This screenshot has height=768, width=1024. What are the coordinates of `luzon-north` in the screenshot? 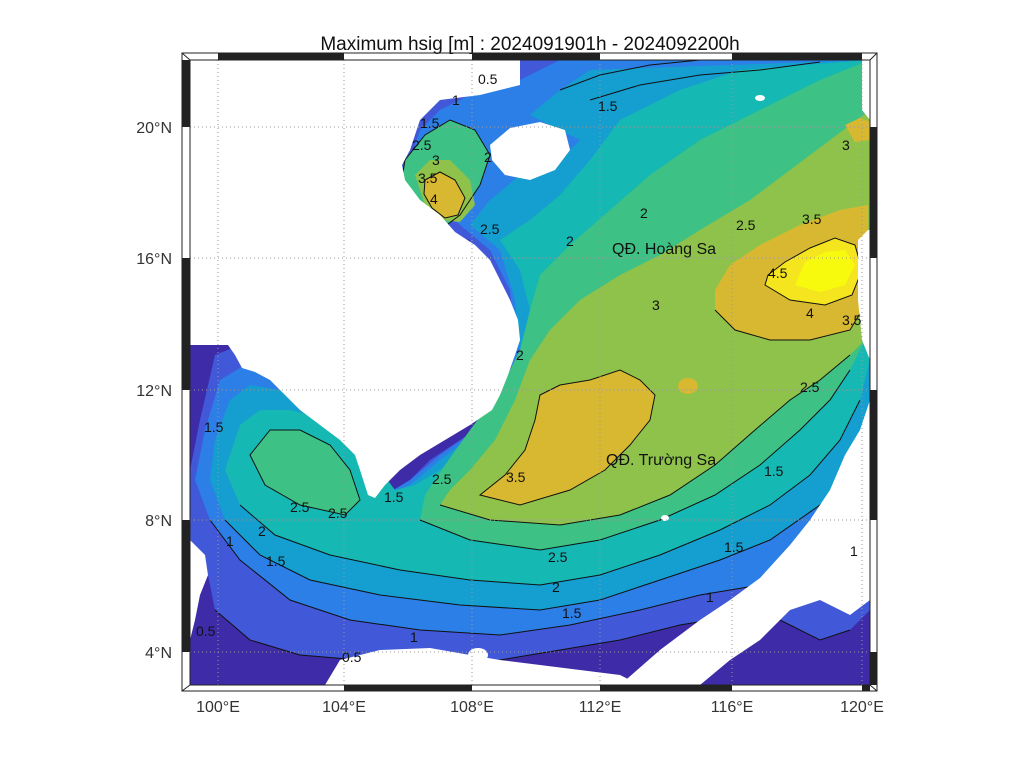 It's located at (866, 90).